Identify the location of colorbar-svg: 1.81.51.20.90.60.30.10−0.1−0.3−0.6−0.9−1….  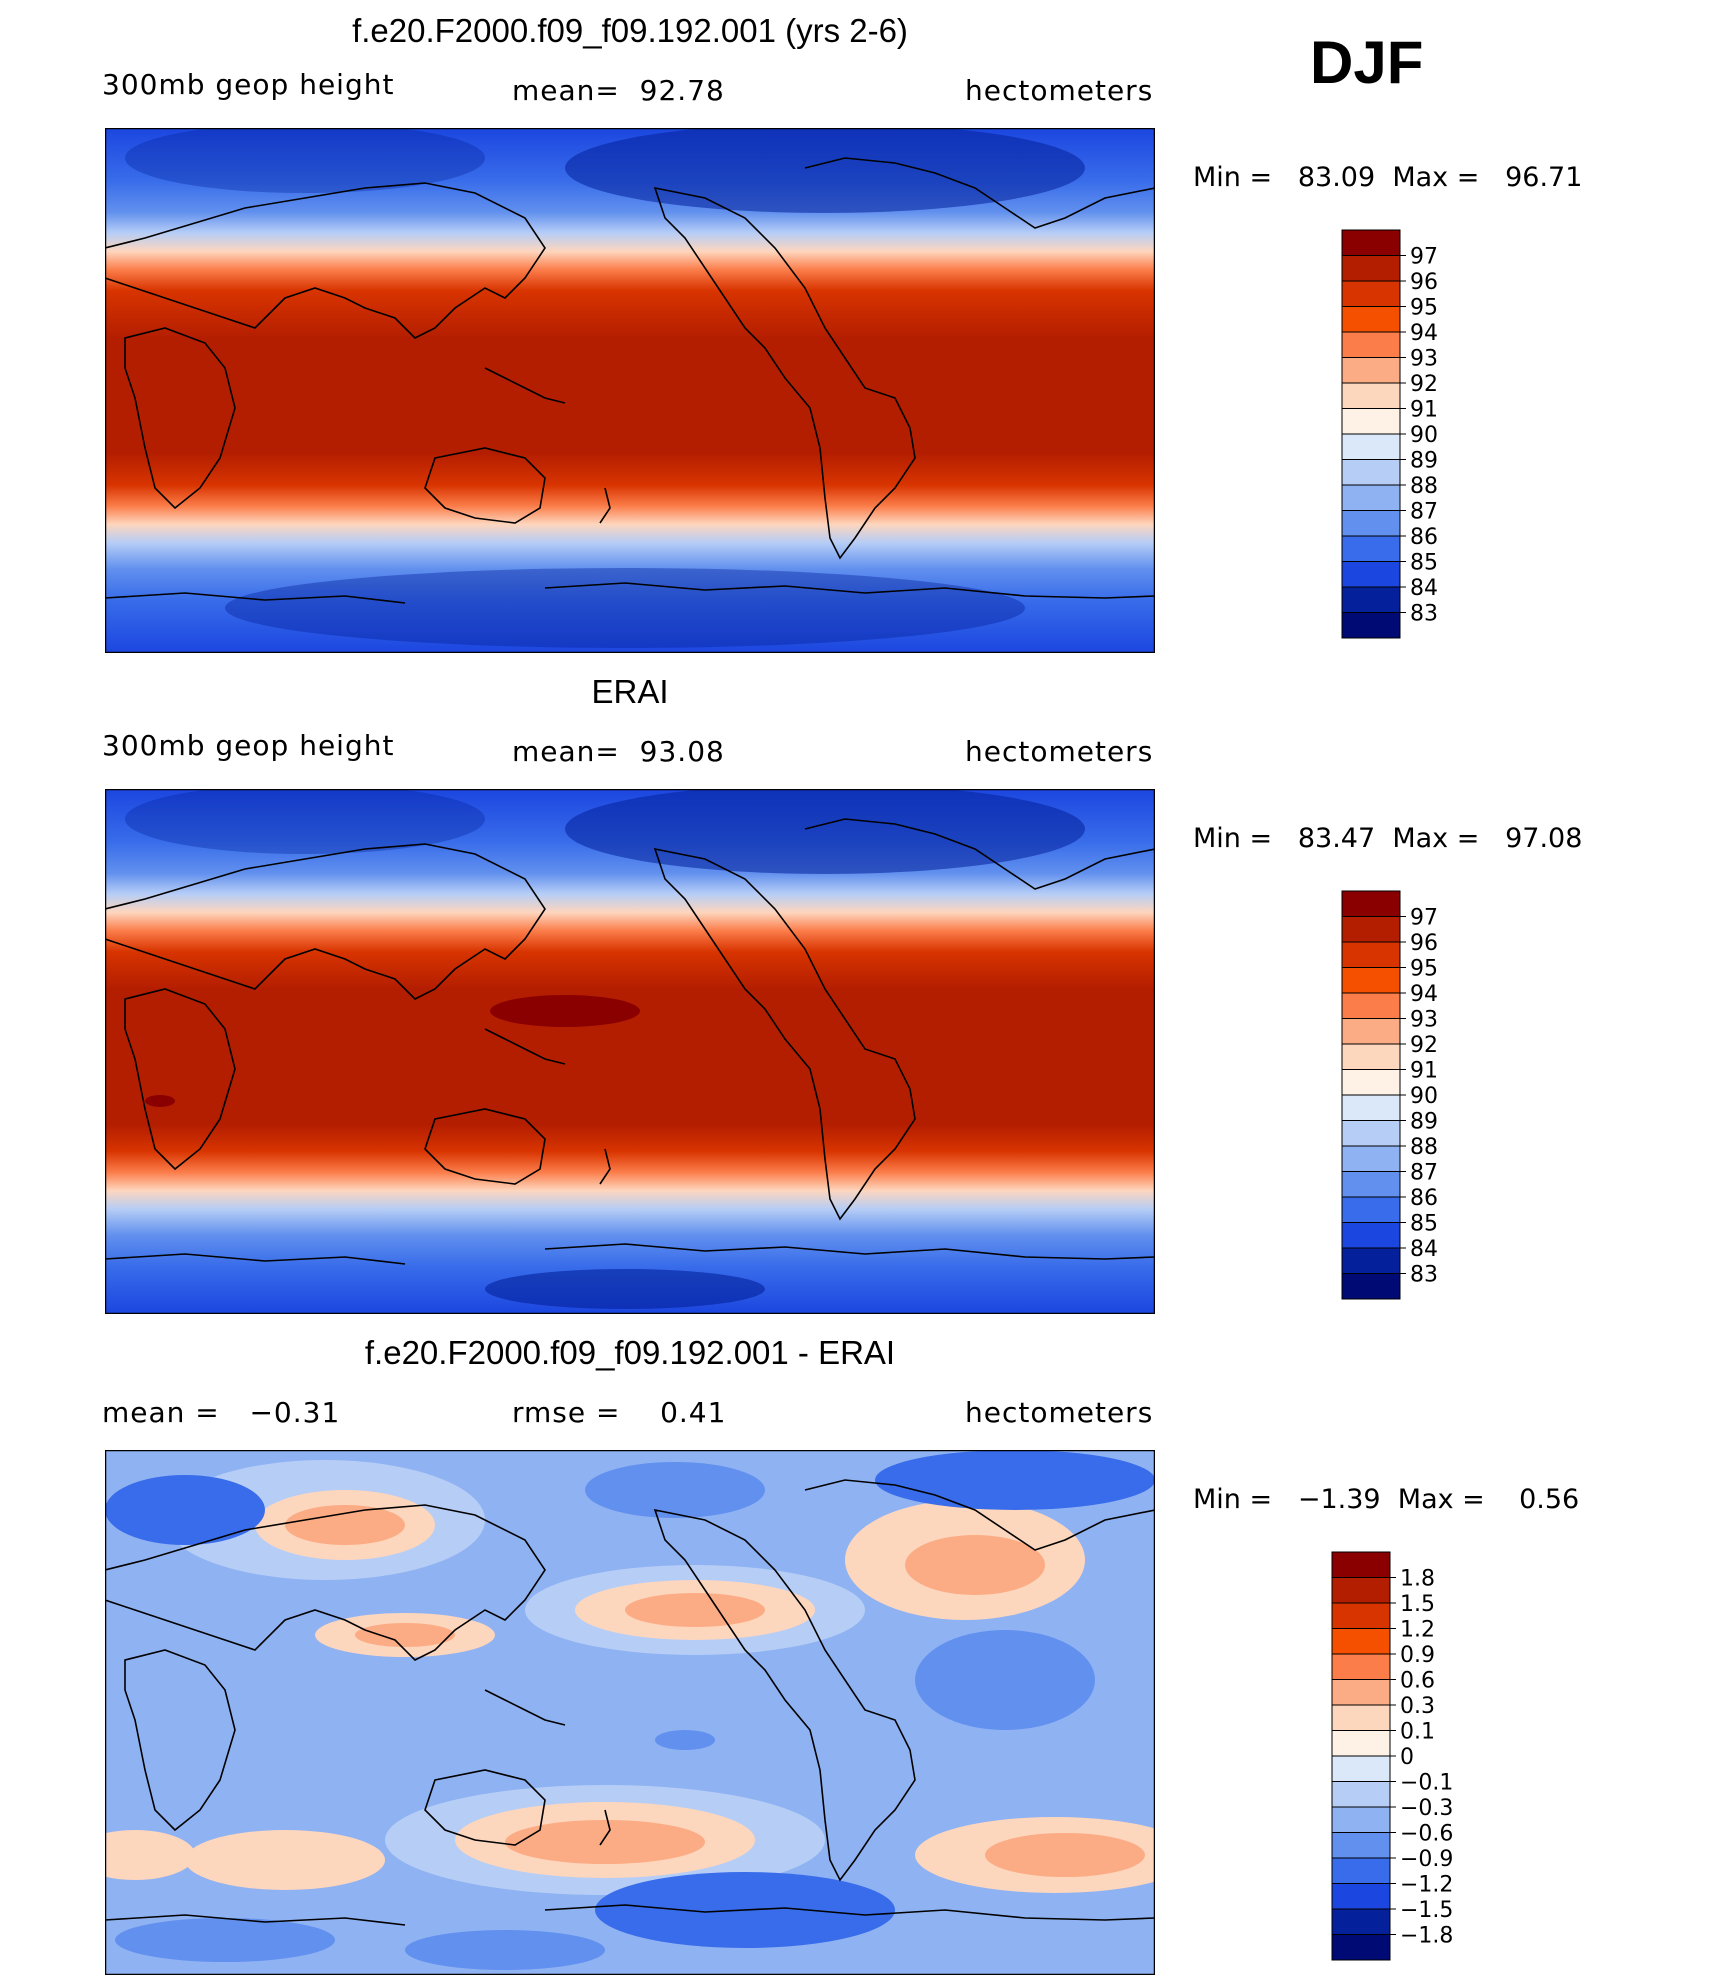
(1392, 1756).